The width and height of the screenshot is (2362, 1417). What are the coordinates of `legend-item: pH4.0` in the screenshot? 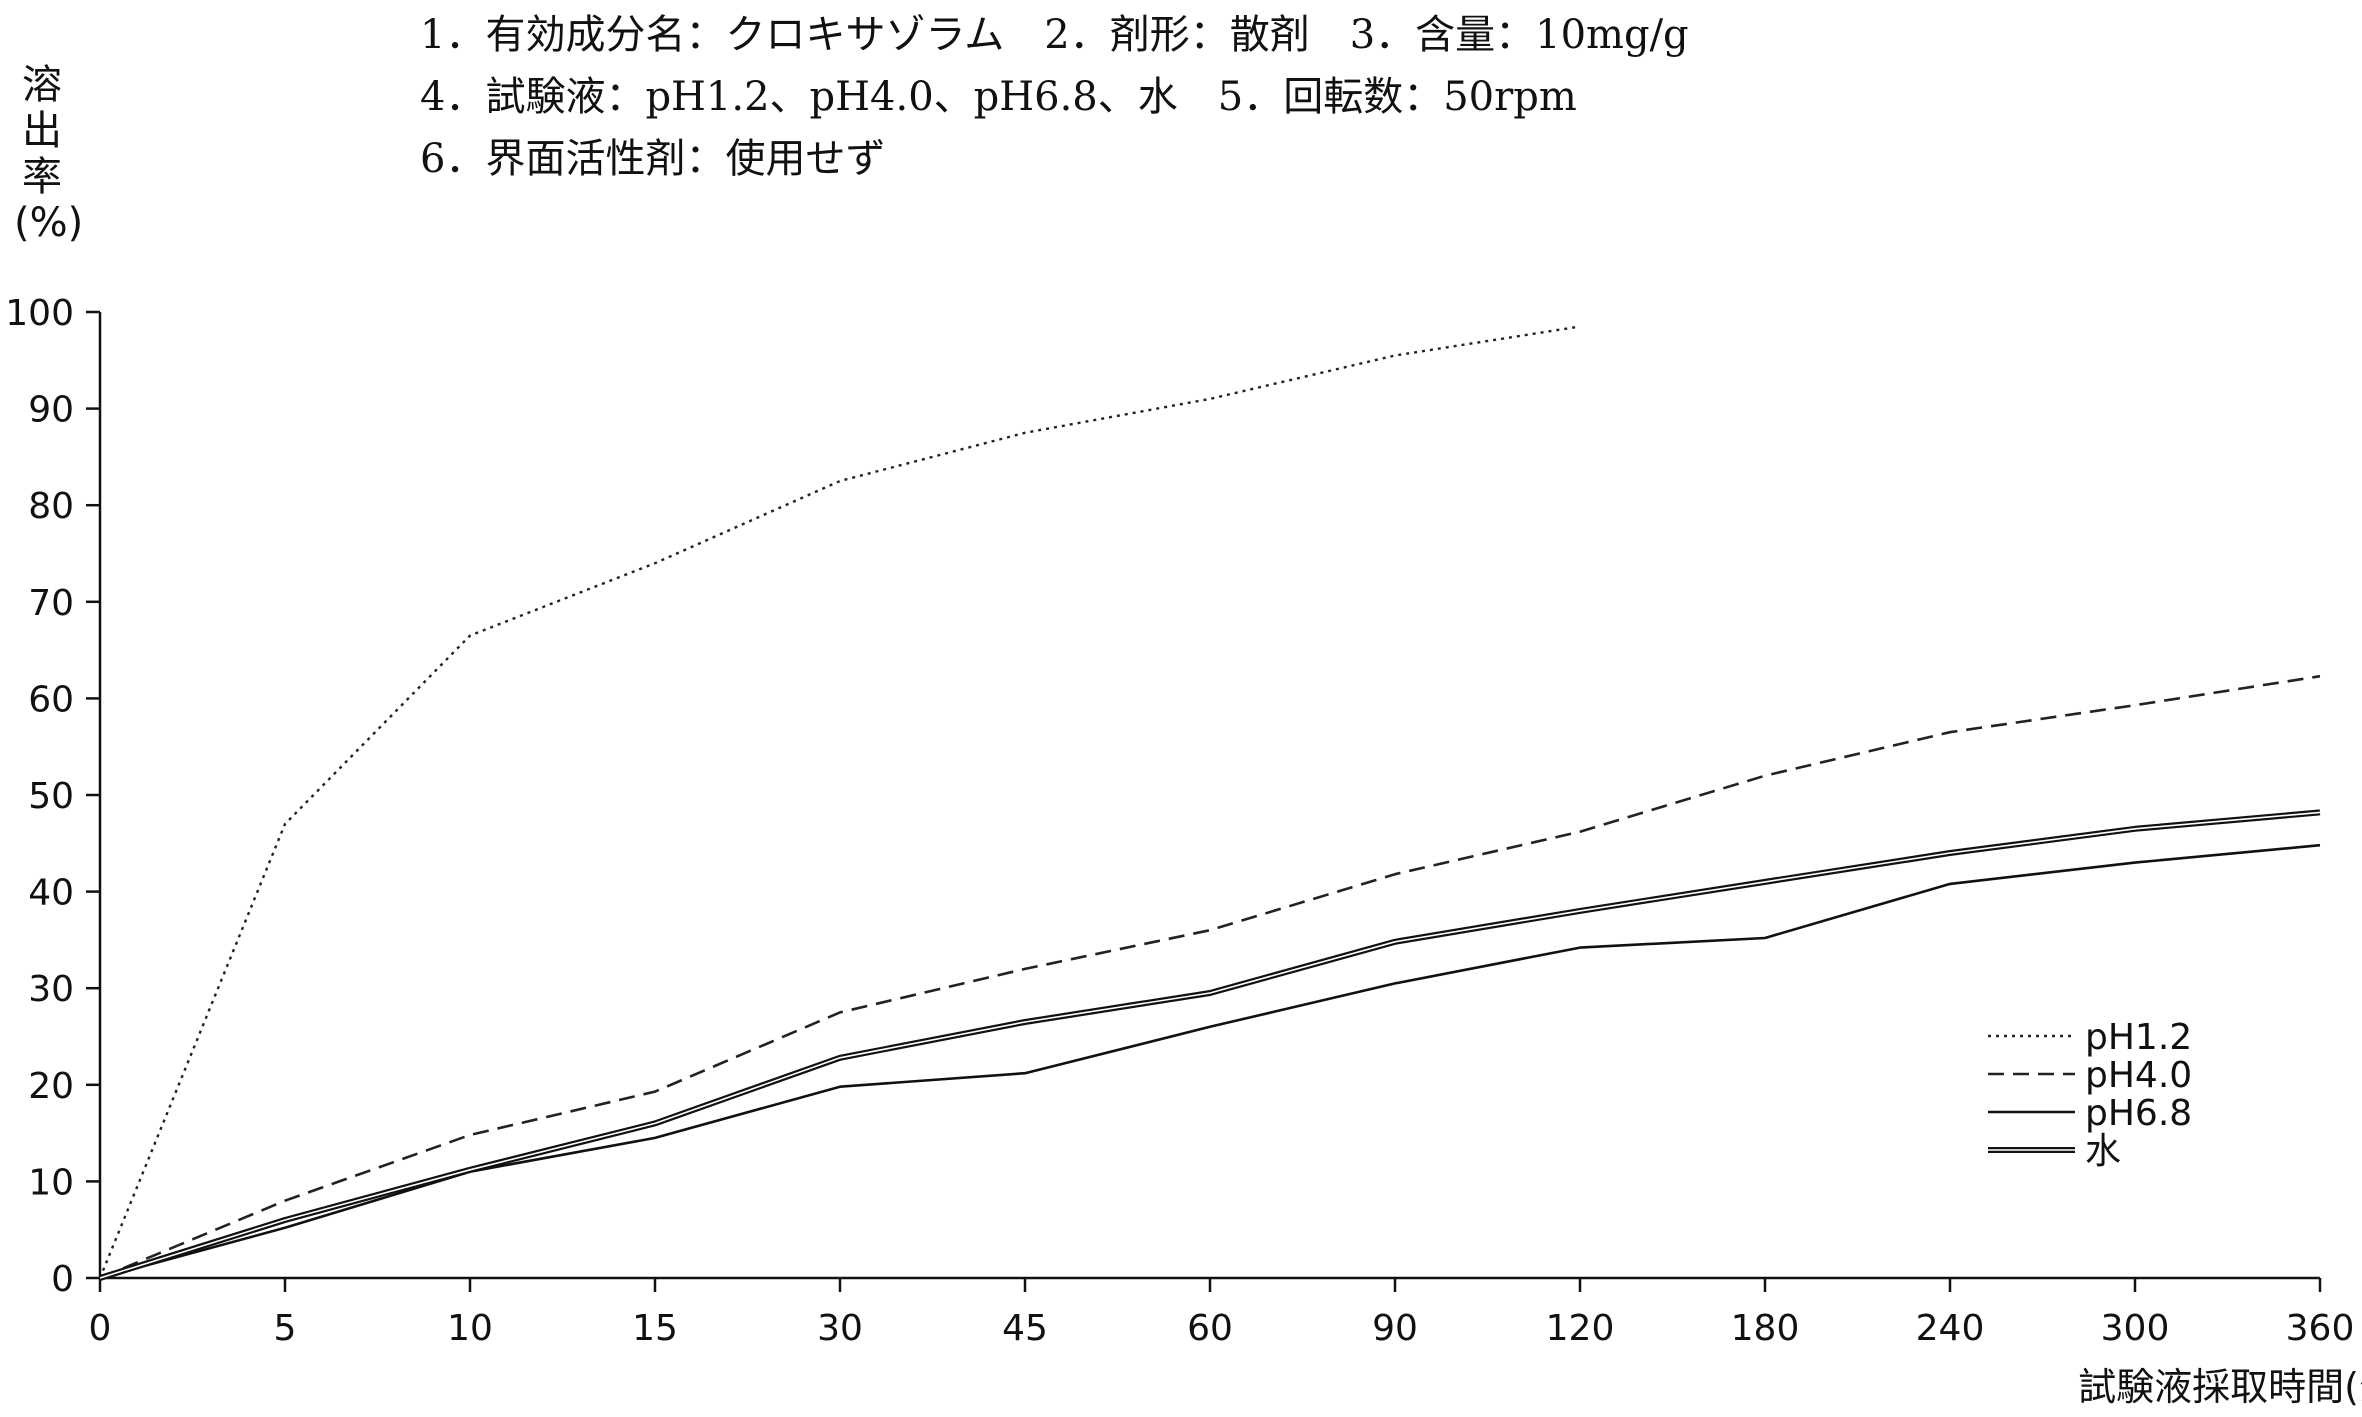 It's located at (2090, 1075).